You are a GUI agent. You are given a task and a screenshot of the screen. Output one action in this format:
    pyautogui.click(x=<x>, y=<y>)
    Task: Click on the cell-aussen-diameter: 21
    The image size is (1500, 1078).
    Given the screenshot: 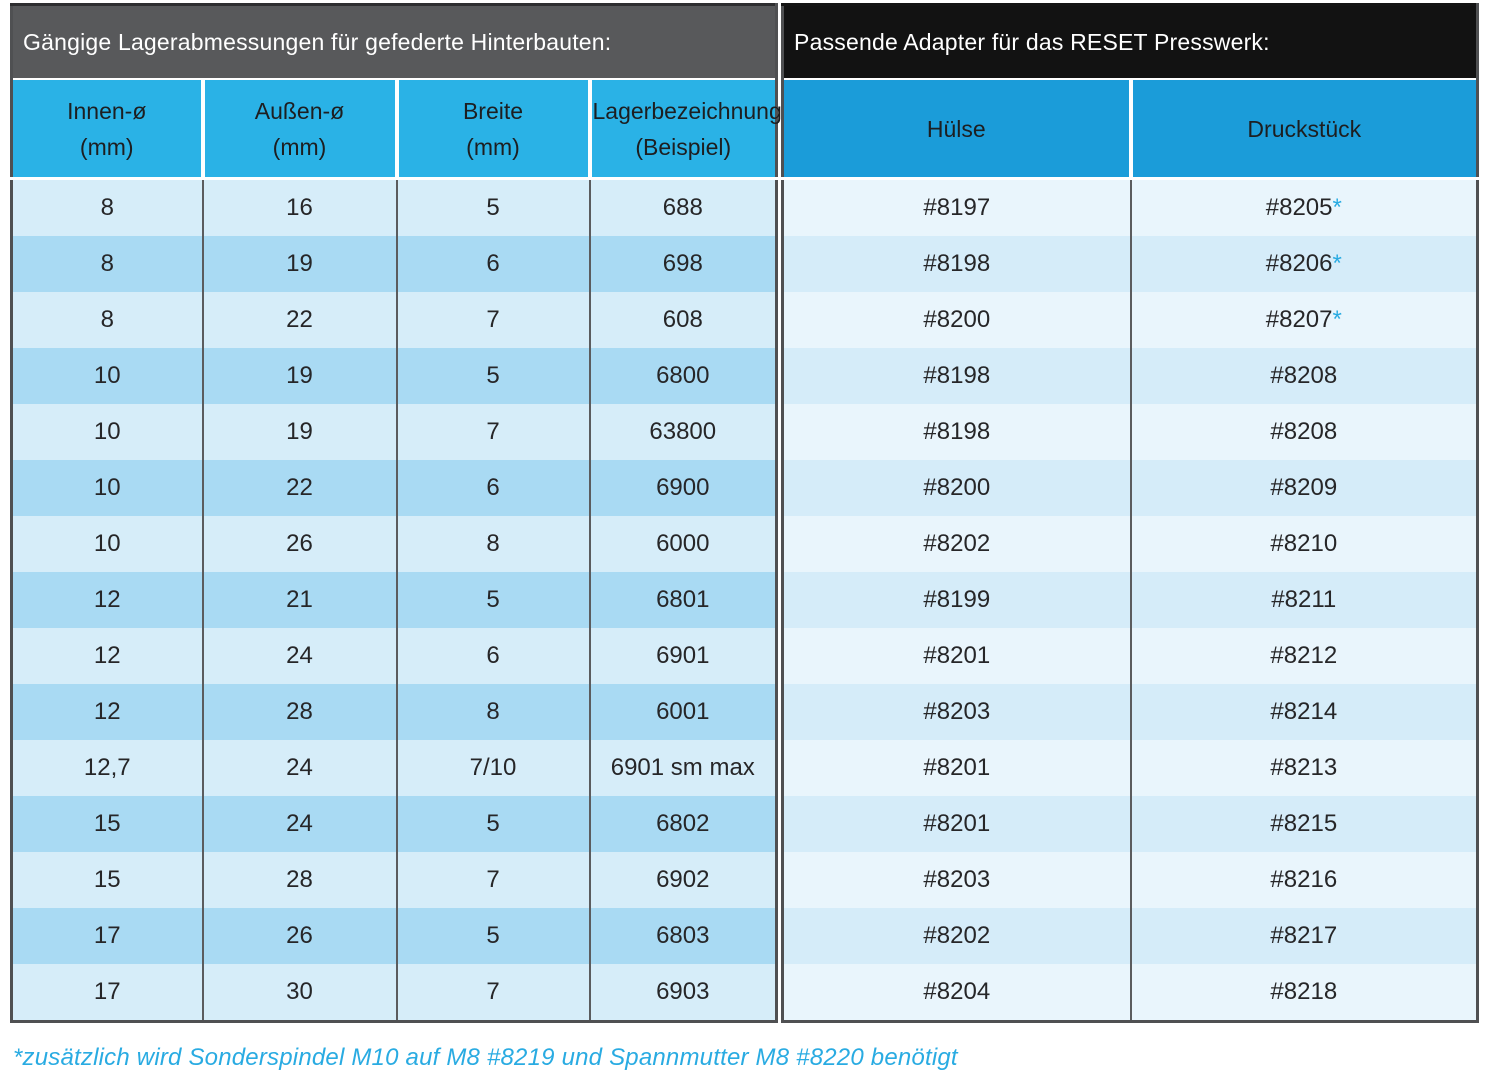 What is the action you would take?
    pyautogui.click(x=299, y=600)
    